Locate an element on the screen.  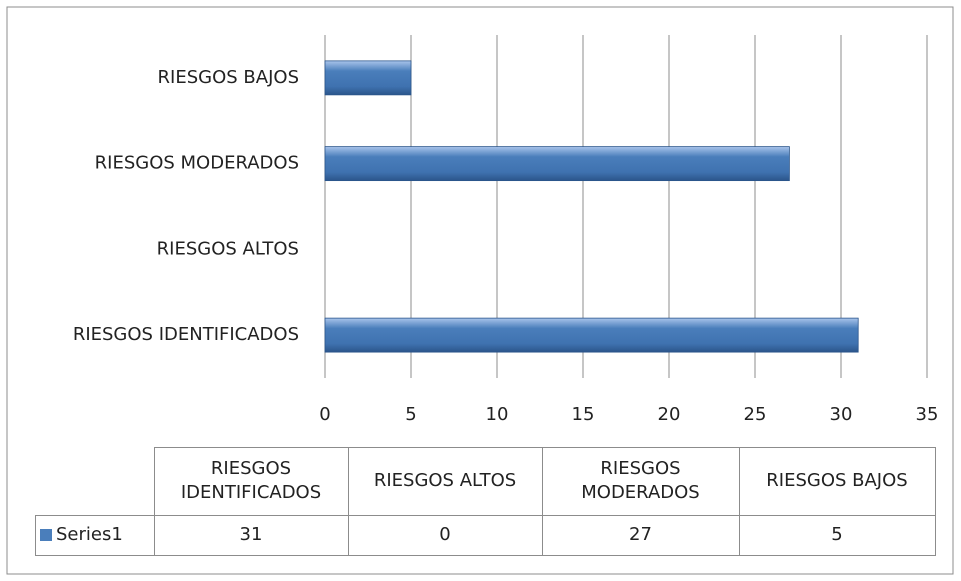
y-tick-label: RIESGOS MODERADOS is located at coordinates (197, 163).